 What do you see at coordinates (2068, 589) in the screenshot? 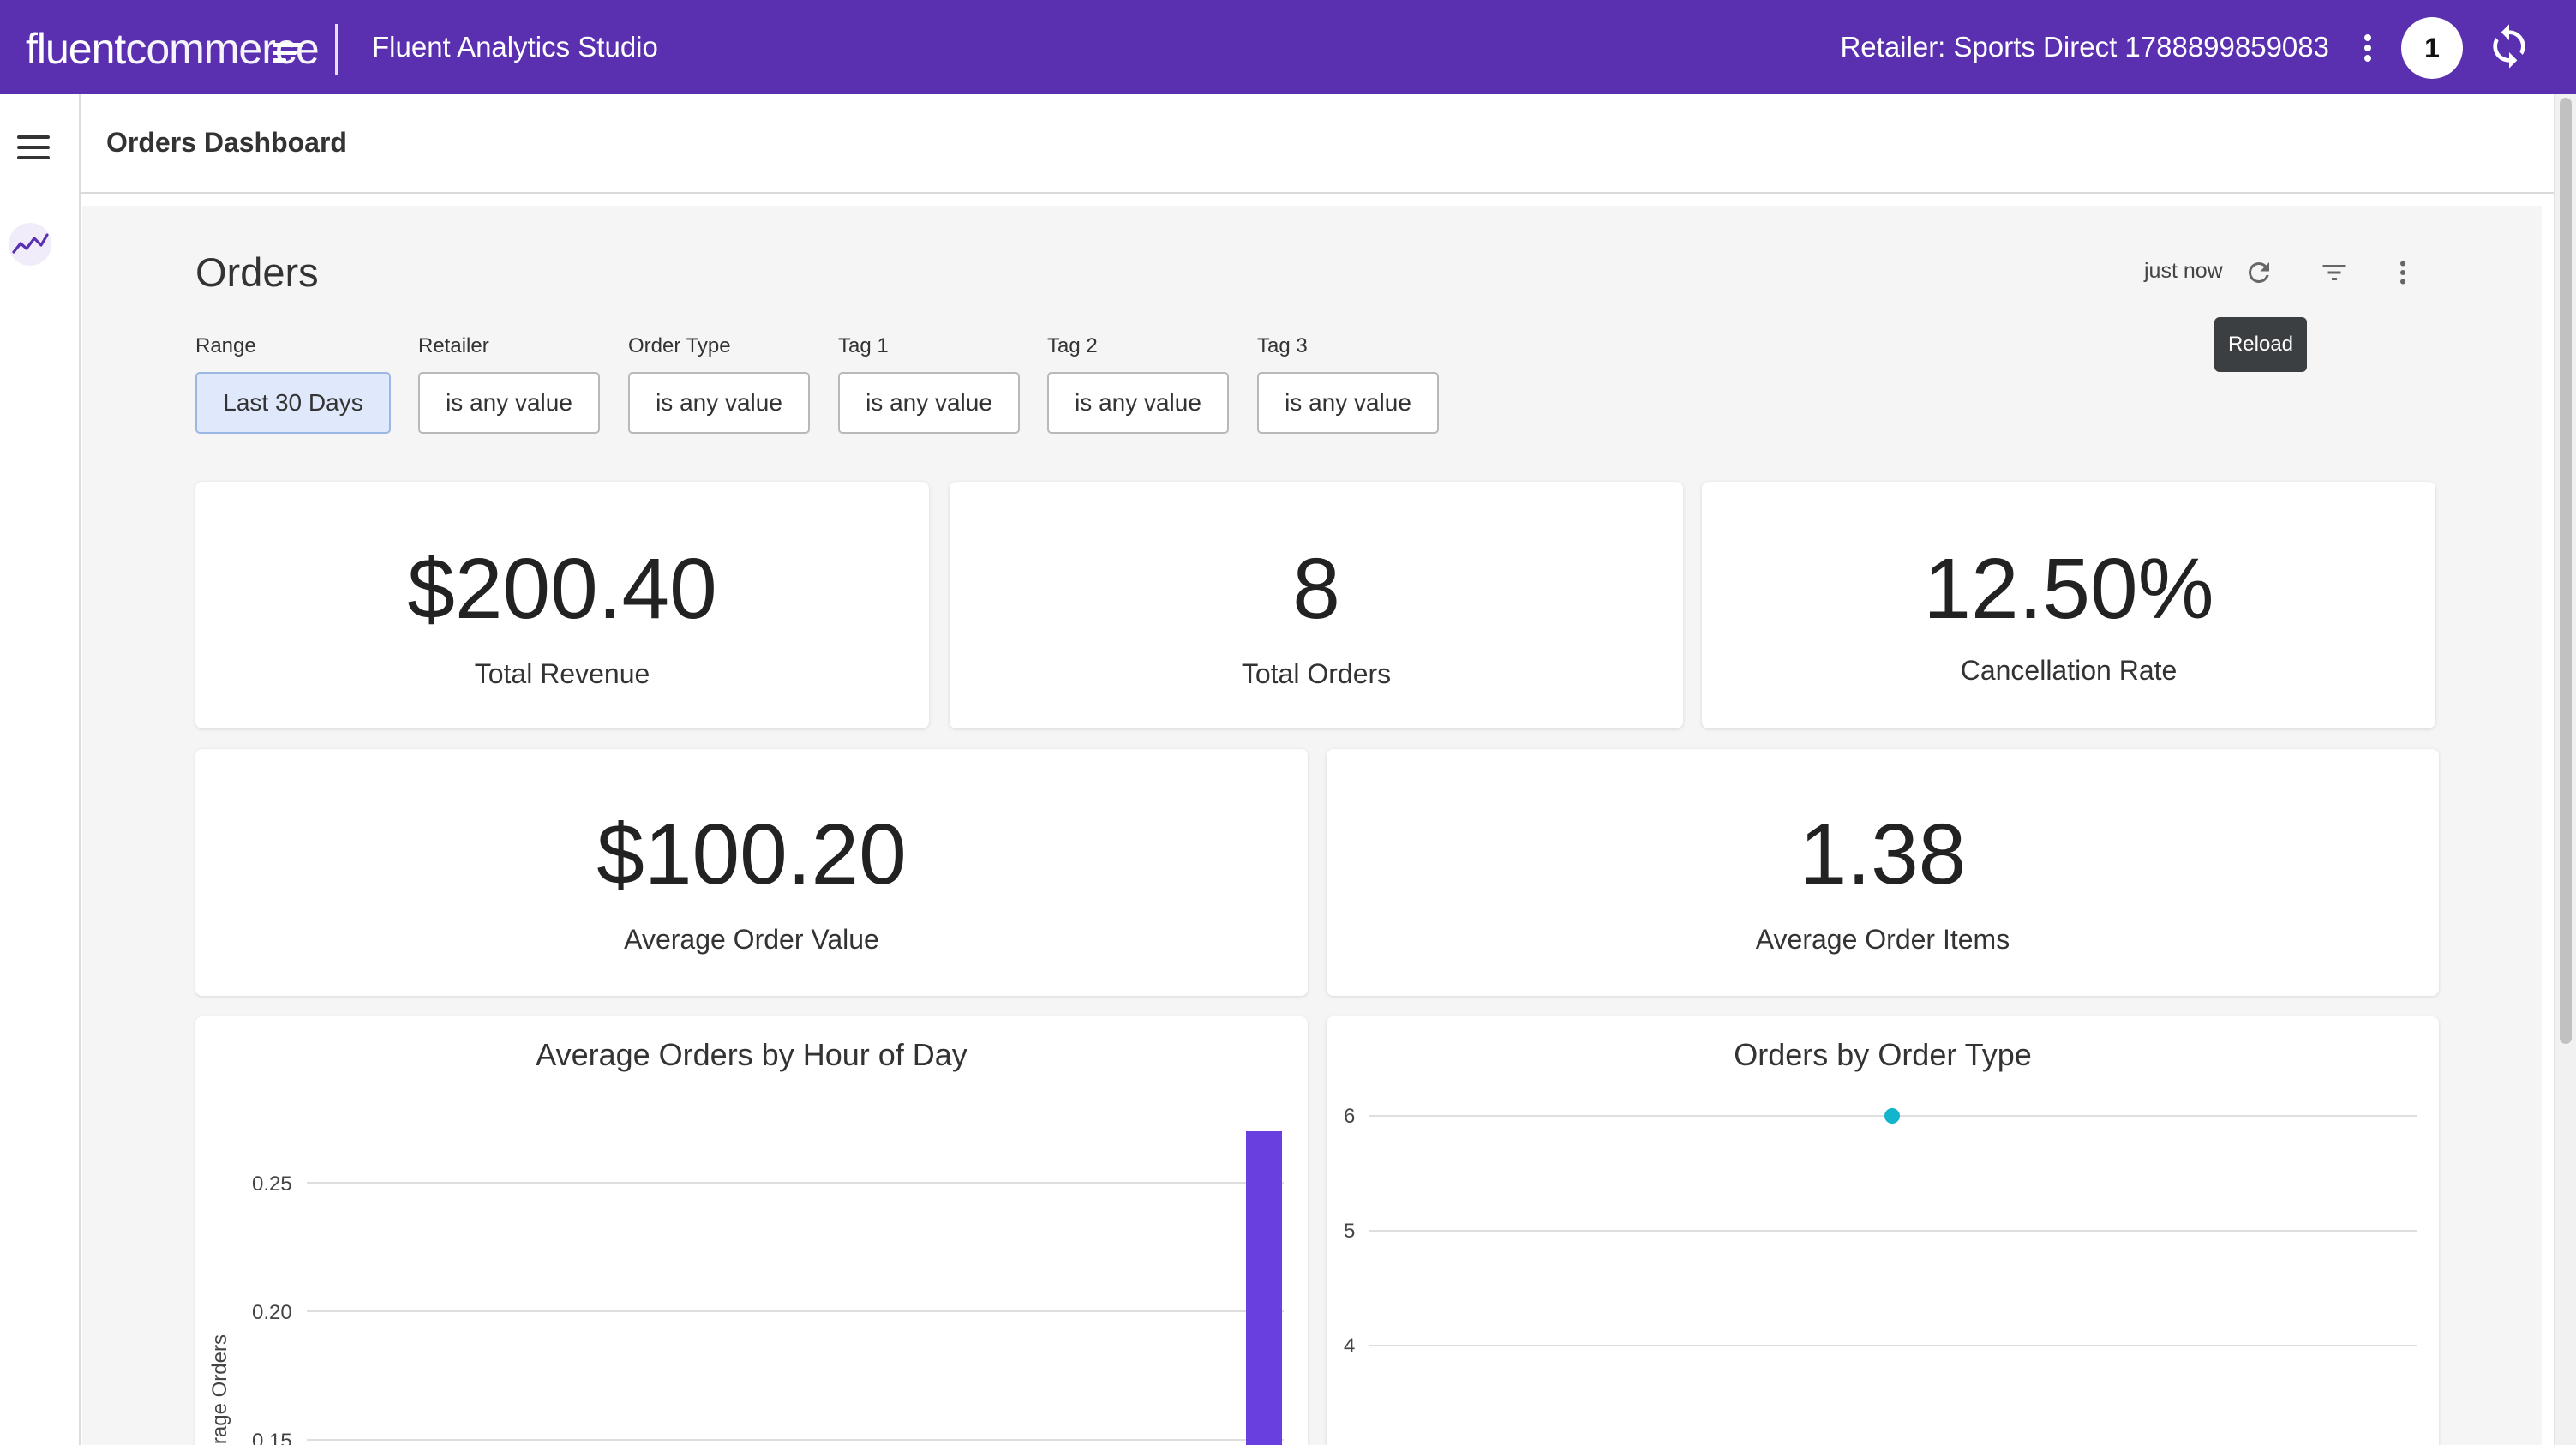
I see `kpi-value: 12.50%` at bounding box center [2068, 589].